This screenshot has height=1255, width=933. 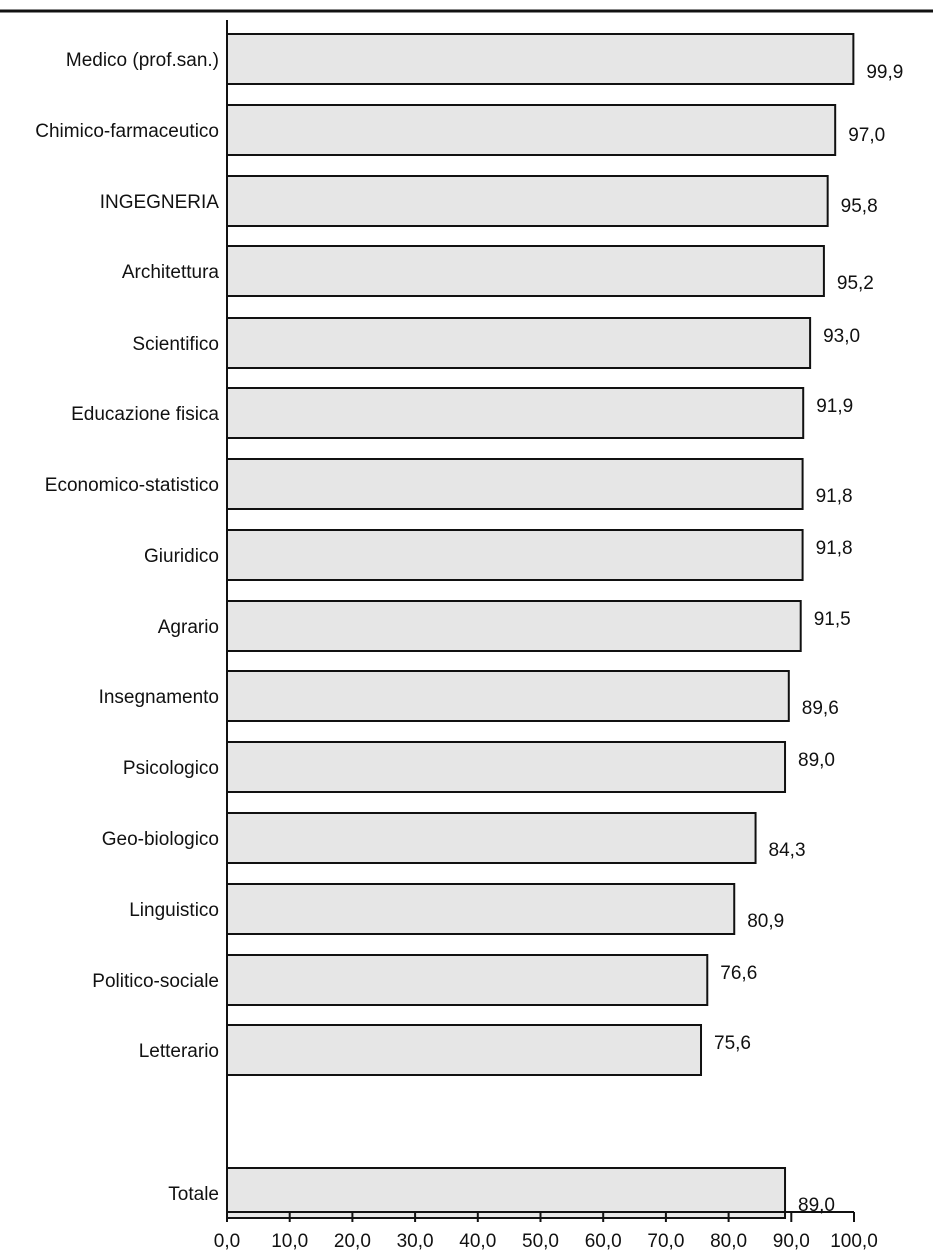 I want to click on category-label: Agrario, so click(x=188, y=627).